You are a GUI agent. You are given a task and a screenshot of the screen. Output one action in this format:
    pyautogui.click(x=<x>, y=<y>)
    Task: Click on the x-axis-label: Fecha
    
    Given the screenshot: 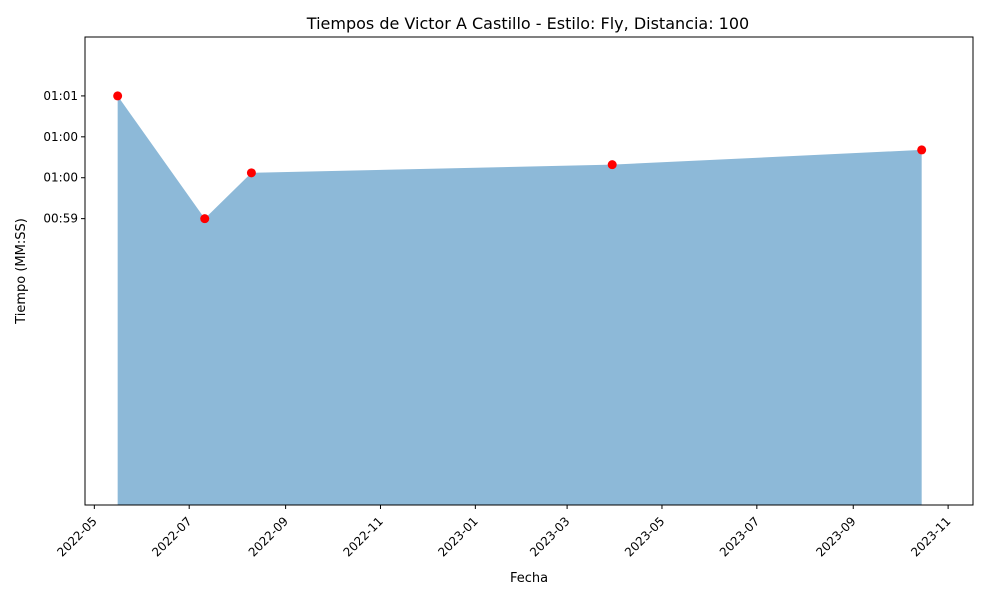 What is the action you would take?
    pyautogui.click(x=529, y=578)
    